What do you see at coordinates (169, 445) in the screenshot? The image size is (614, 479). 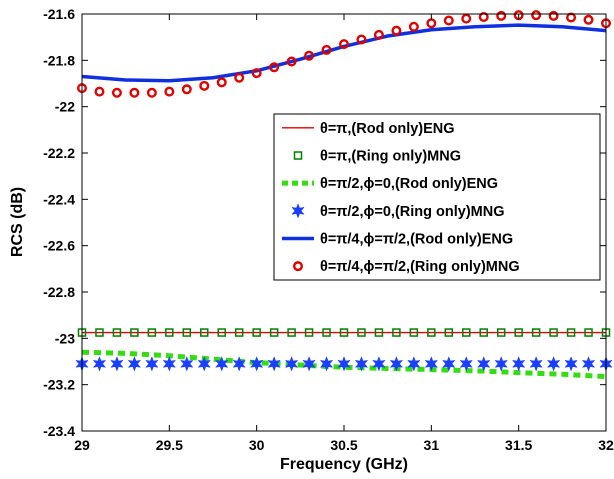 I see `x-tick-label: 29.5` at bounding box center [169, 445].